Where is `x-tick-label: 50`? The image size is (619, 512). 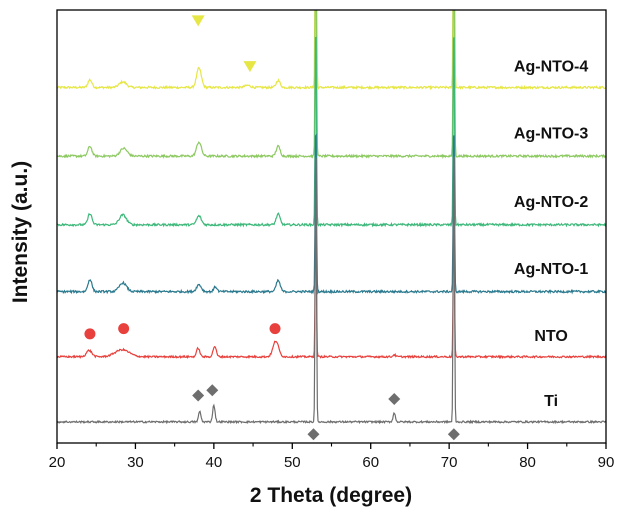 x-tick-label: 50 is located at coordinates (292, 462).